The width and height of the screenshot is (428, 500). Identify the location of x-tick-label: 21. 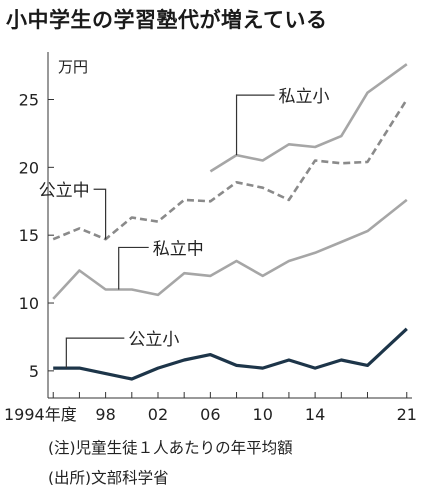
(407, 414).